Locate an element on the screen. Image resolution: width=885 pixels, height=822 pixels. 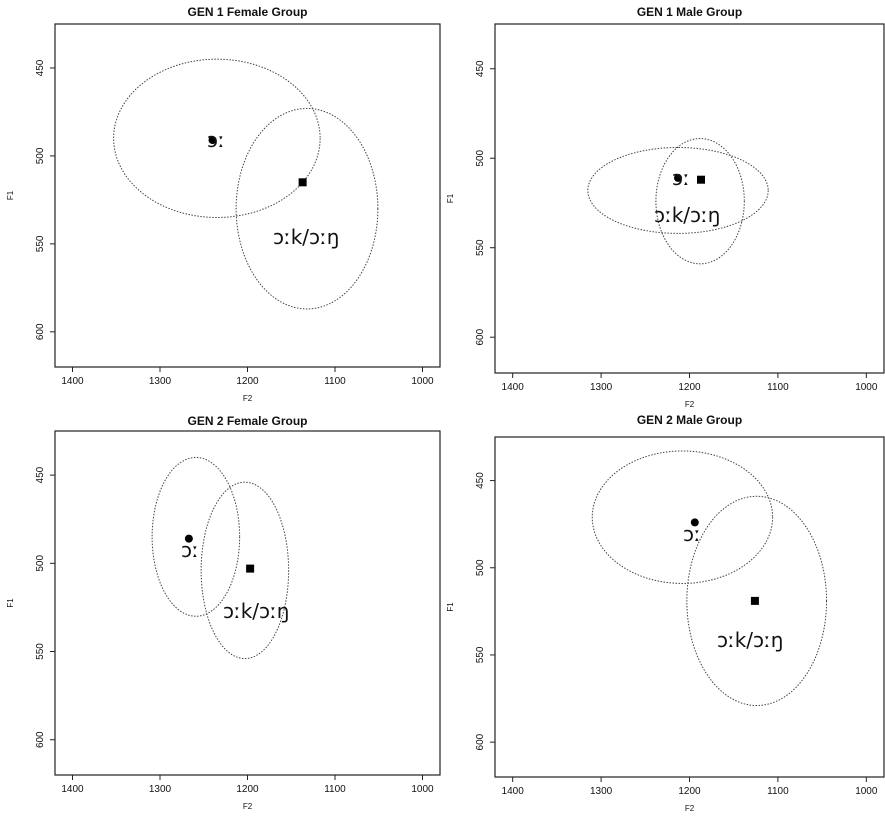
chart-title: GEN 1 Male Group is located at coordinates (689, 12).